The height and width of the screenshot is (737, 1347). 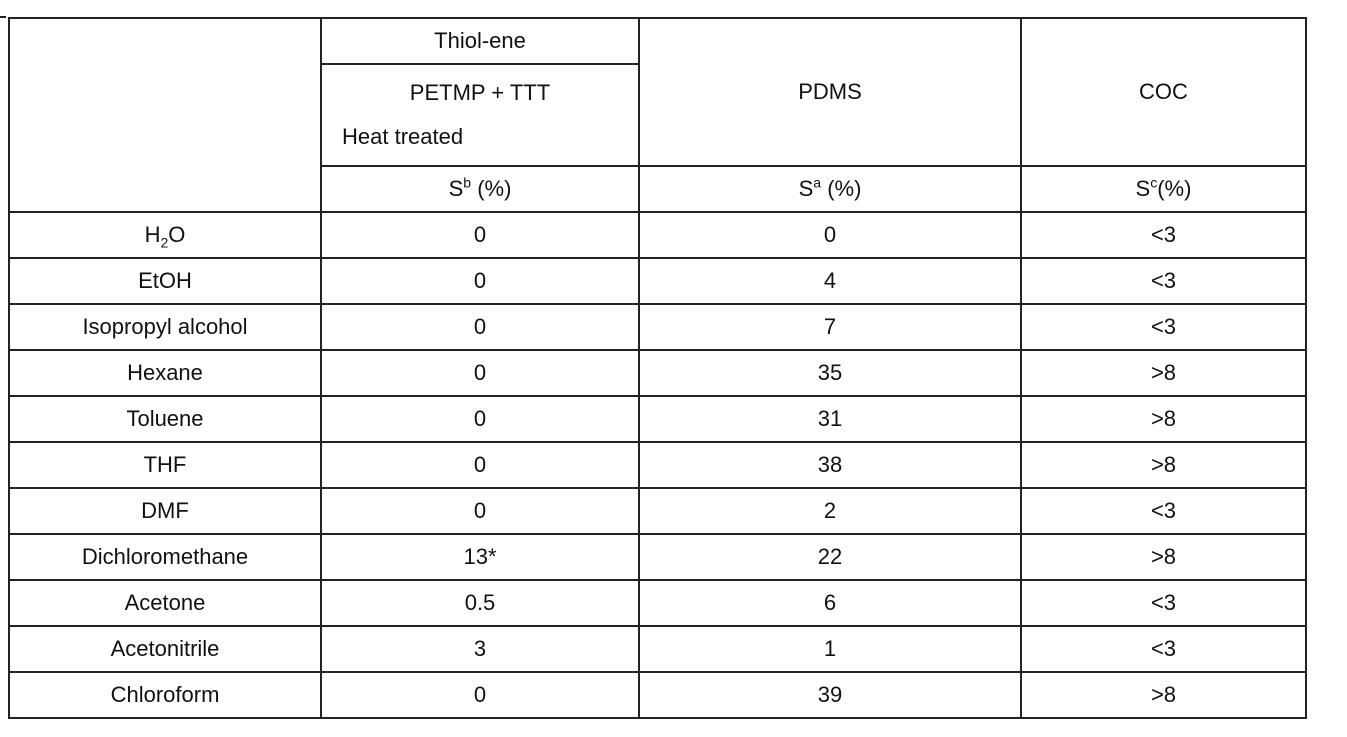 I want to click on table-row: Chloroform 0 39 >8, so click(x=657, y=695).